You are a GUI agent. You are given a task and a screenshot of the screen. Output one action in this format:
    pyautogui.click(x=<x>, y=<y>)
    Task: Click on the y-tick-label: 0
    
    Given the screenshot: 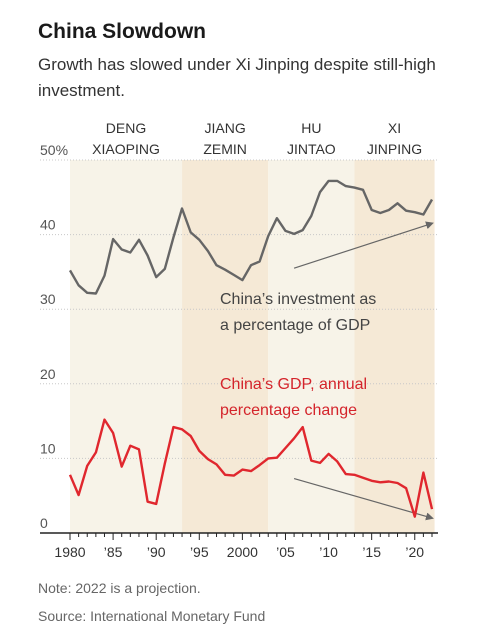 What is the action you would take?
    pyautogui.click(x=44, y=523)
    